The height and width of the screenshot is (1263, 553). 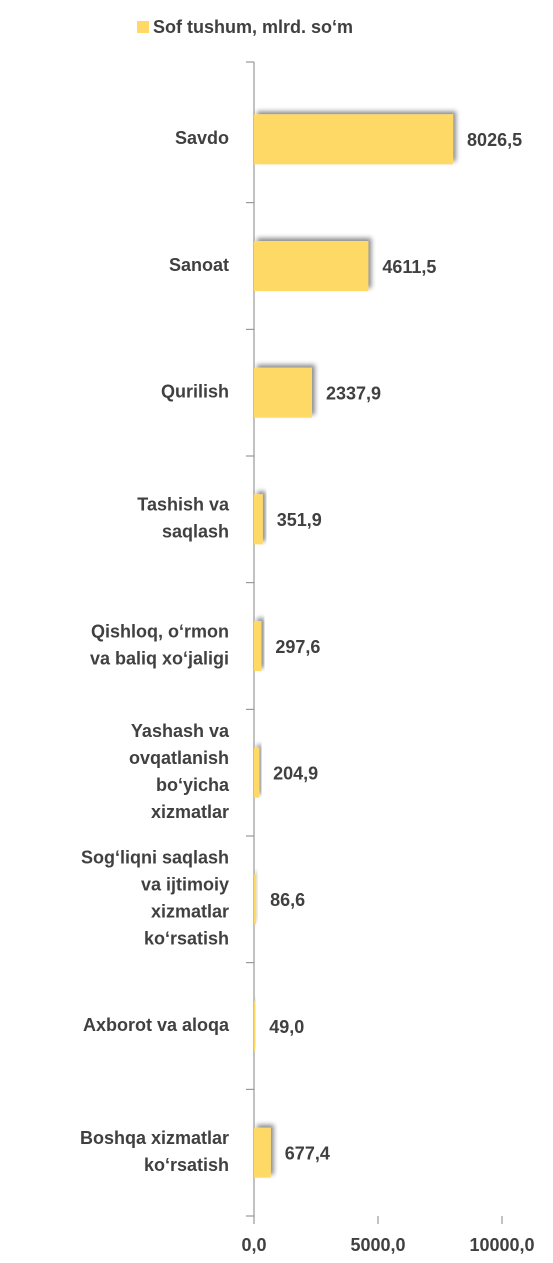 What do you see at coordinates (195, 532) in the screenshot?
I see `y-tick-label: saqlash` at bounding box center [195, 532].